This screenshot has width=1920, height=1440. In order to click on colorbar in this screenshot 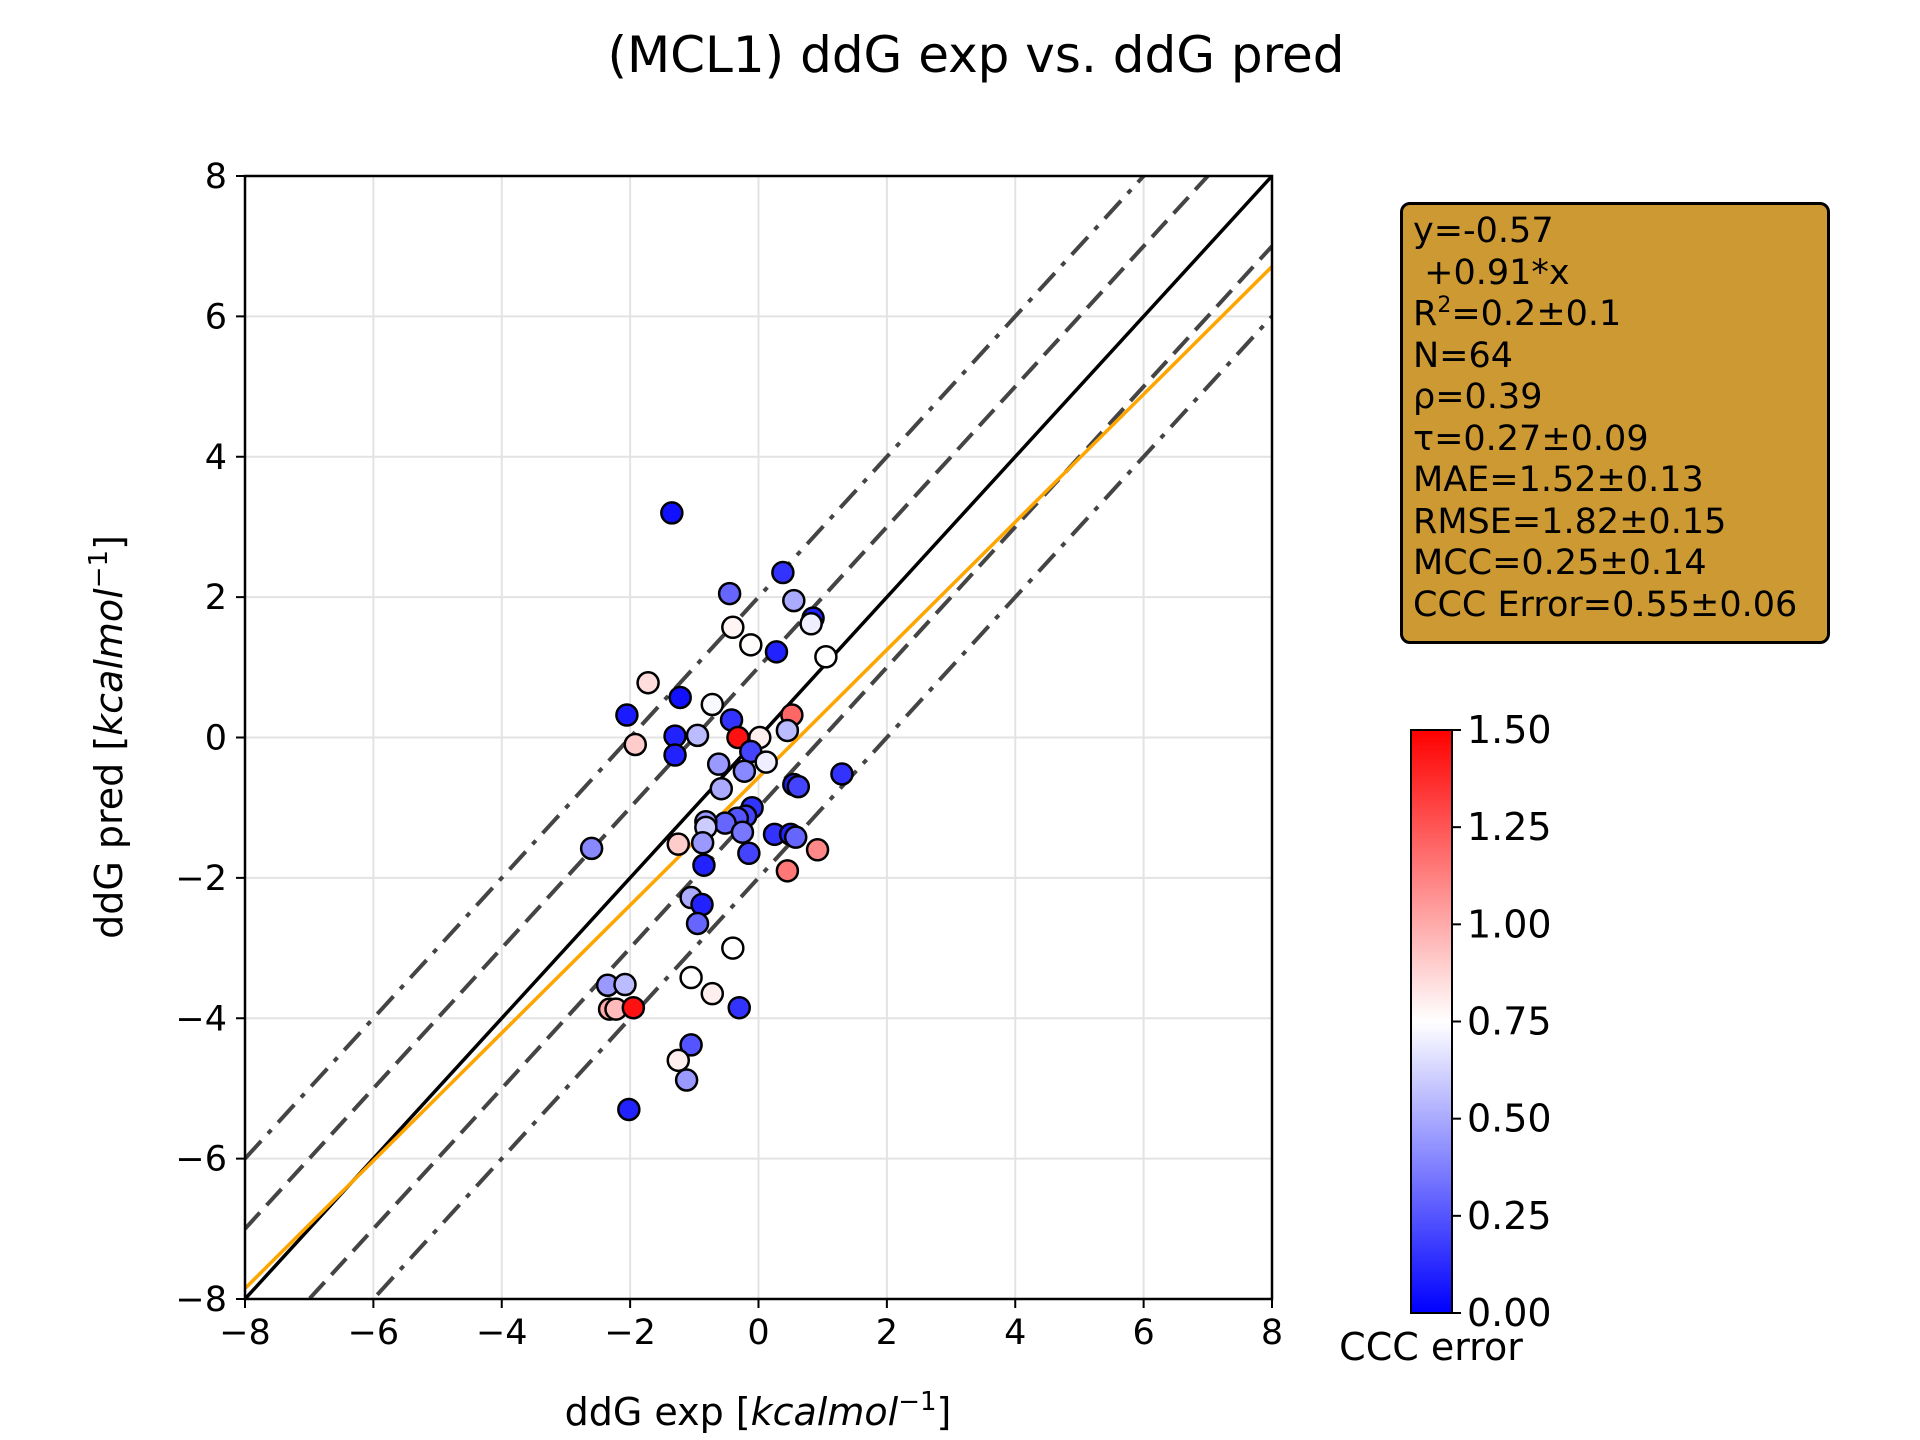, I will do `click(1431, 1021)`.